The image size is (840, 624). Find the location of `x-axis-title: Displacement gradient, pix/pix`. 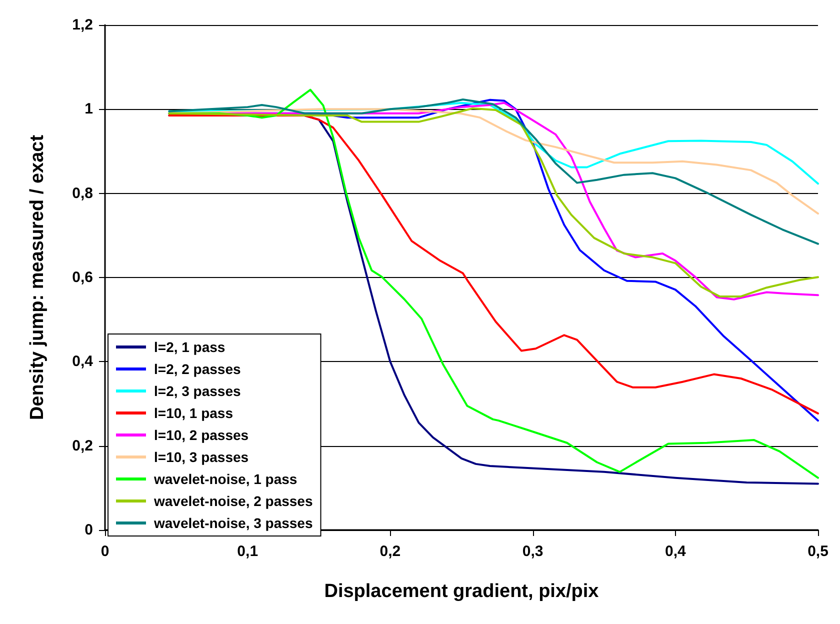

x-axis-title: Displacement gradient, pix/pix is located at coordinates (462, 591).